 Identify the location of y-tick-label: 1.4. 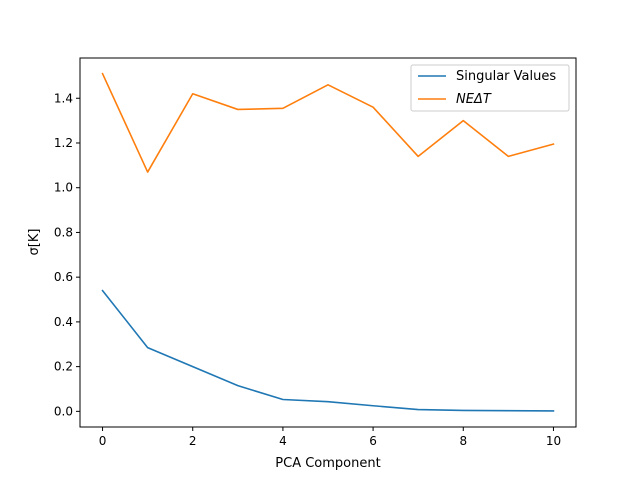
(63, 98).